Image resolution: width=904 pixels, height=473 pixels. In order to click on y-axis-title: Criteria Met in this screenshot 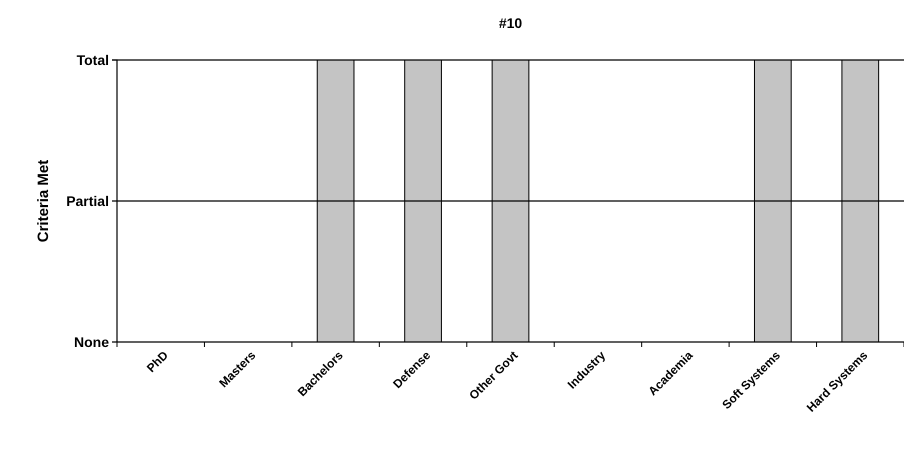, I will do `click(43, 201)`.